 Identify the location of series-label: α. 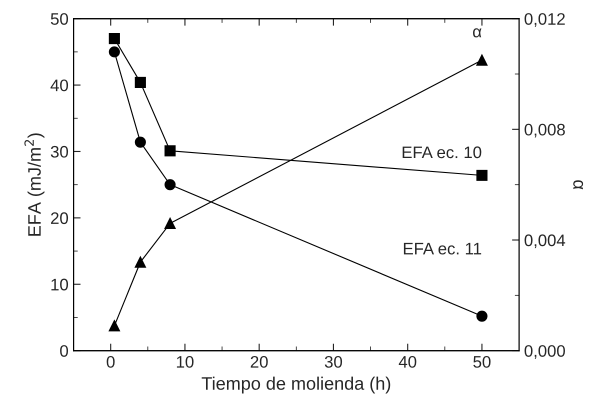
(477, 33).